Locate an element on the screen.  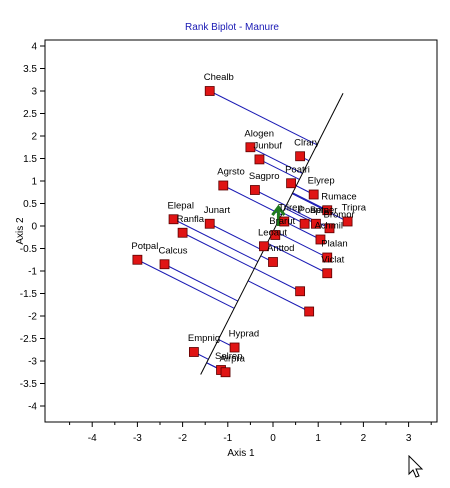
chart-title: Rank Biplot - Manure is located at coordinates (232, 27).